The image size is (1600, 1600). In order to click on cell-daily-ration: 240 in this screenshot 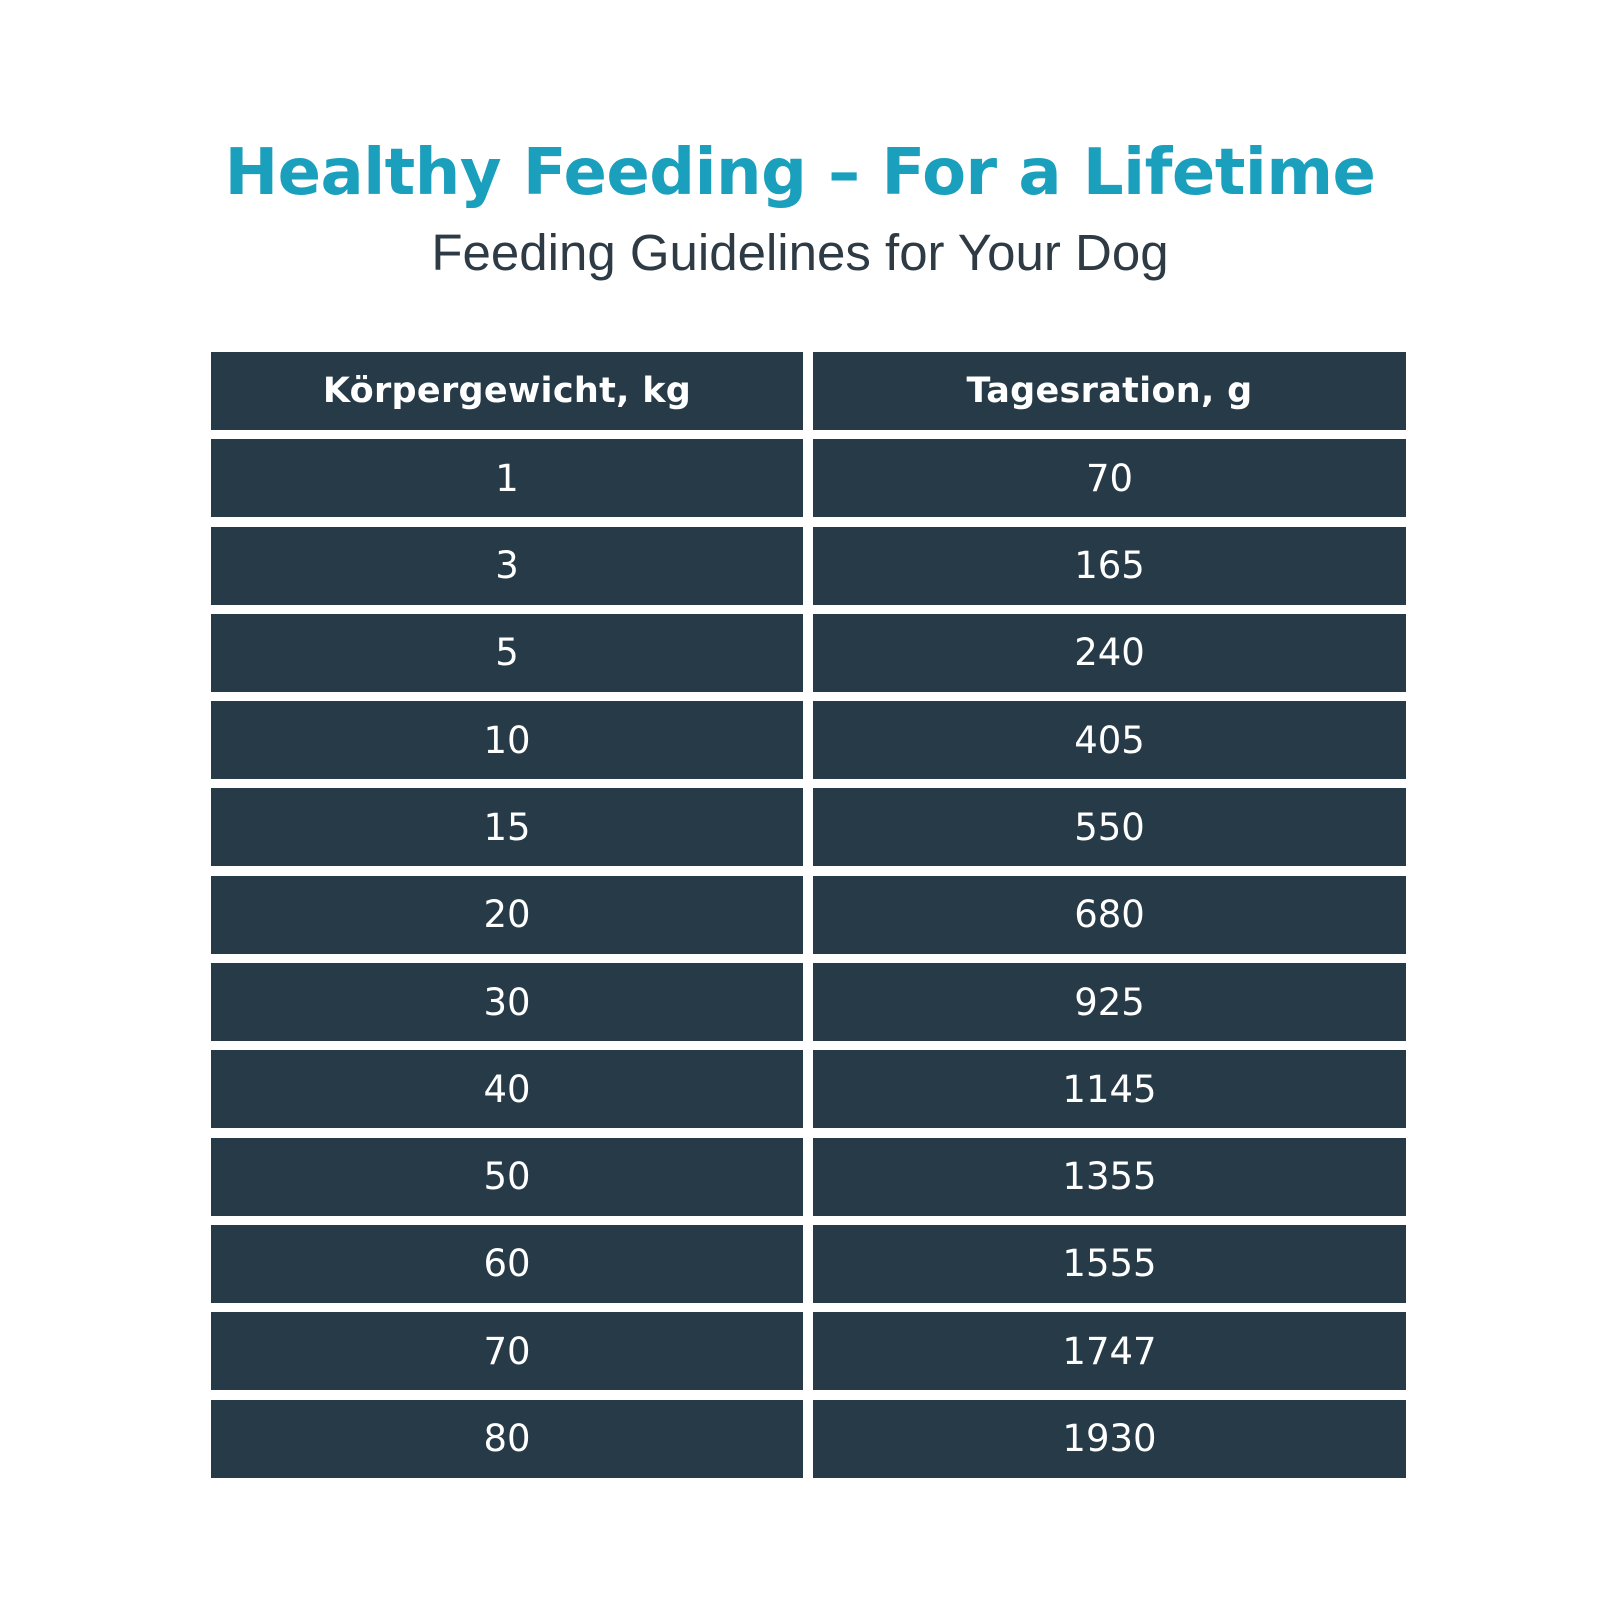, I will do `click(1109, 652)`.